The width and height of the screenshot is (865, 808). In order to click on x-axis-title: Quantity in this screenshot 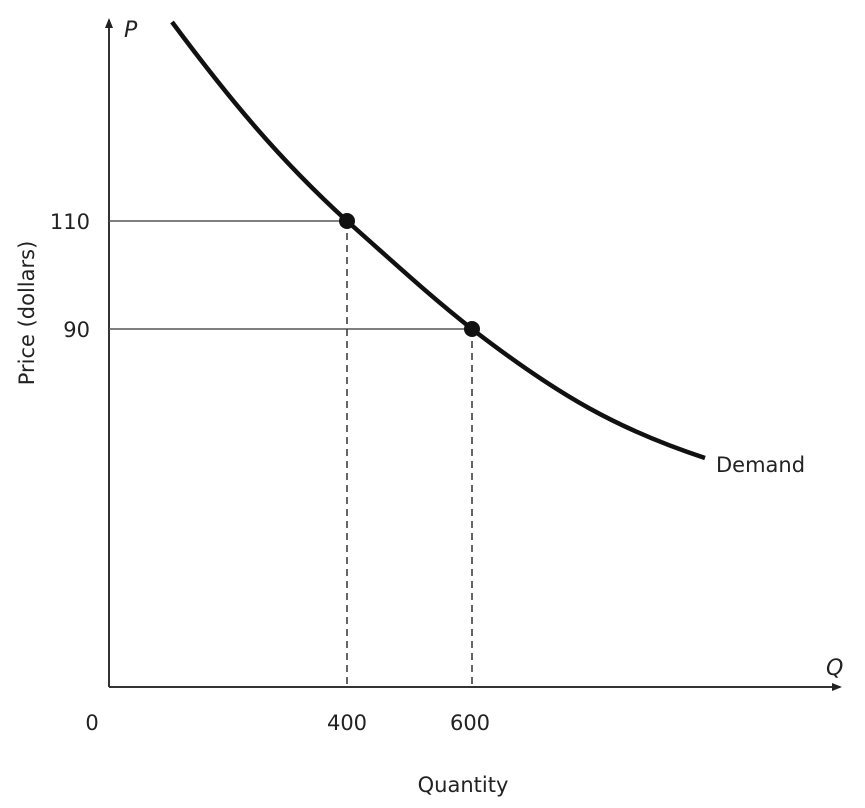, I will do `click(463, 785)`.